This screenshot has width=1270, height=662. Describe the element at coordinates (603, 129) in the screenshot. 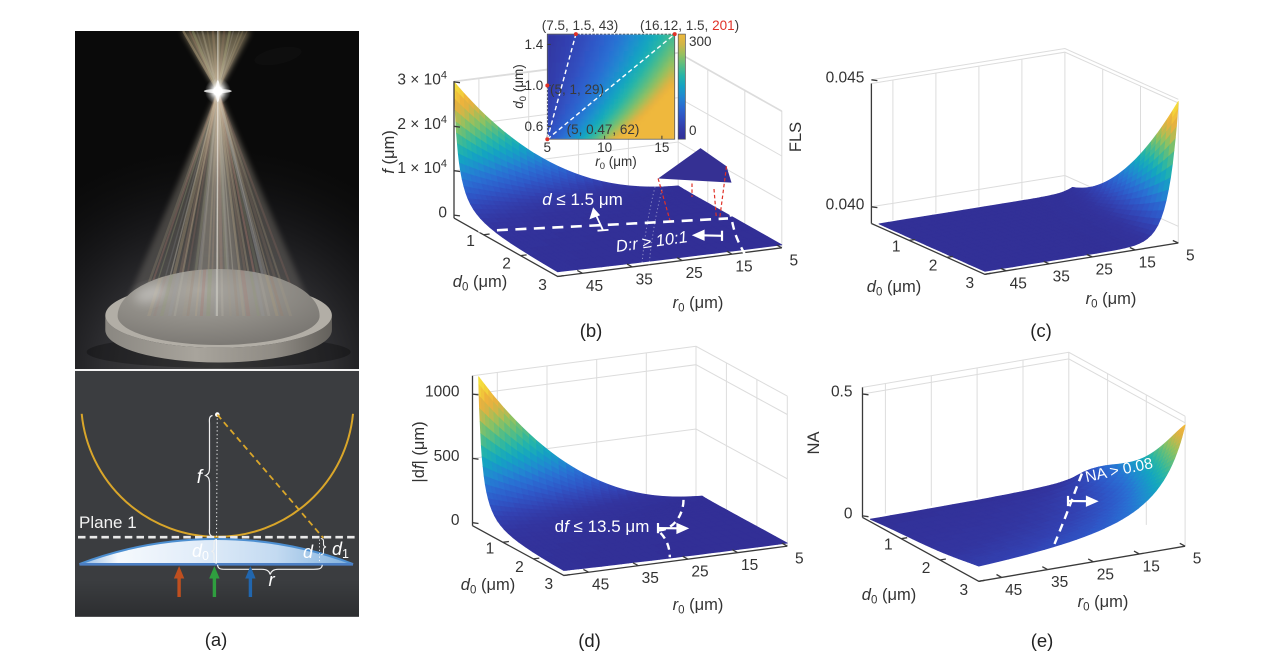

I see `svg-text: (5, 0.47, 62)` at that location.